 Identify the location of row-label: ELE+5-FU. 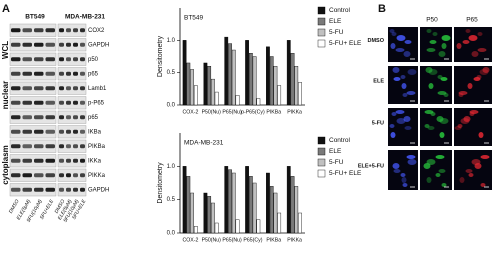
(371, 166).